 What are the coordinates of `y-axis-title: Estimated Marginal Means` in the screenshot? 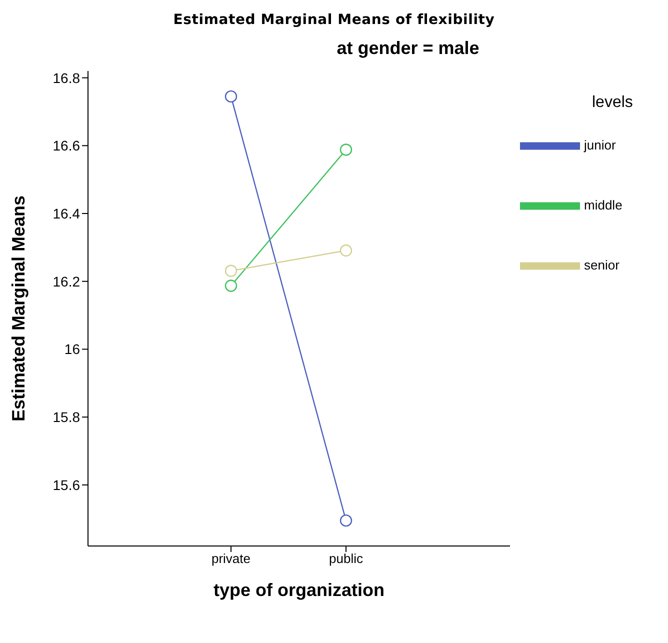 It's located at (18, 308).